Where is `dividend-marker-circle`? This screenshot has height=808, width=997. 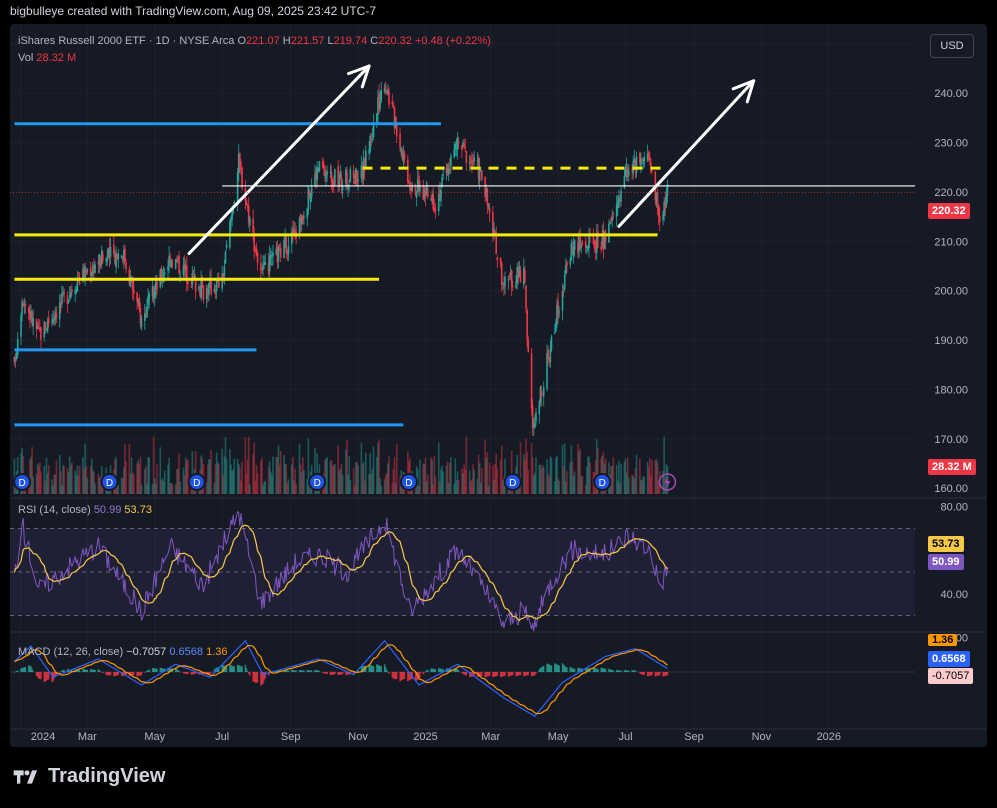
dividend-marker-circle is located at coordinates (109, 482).